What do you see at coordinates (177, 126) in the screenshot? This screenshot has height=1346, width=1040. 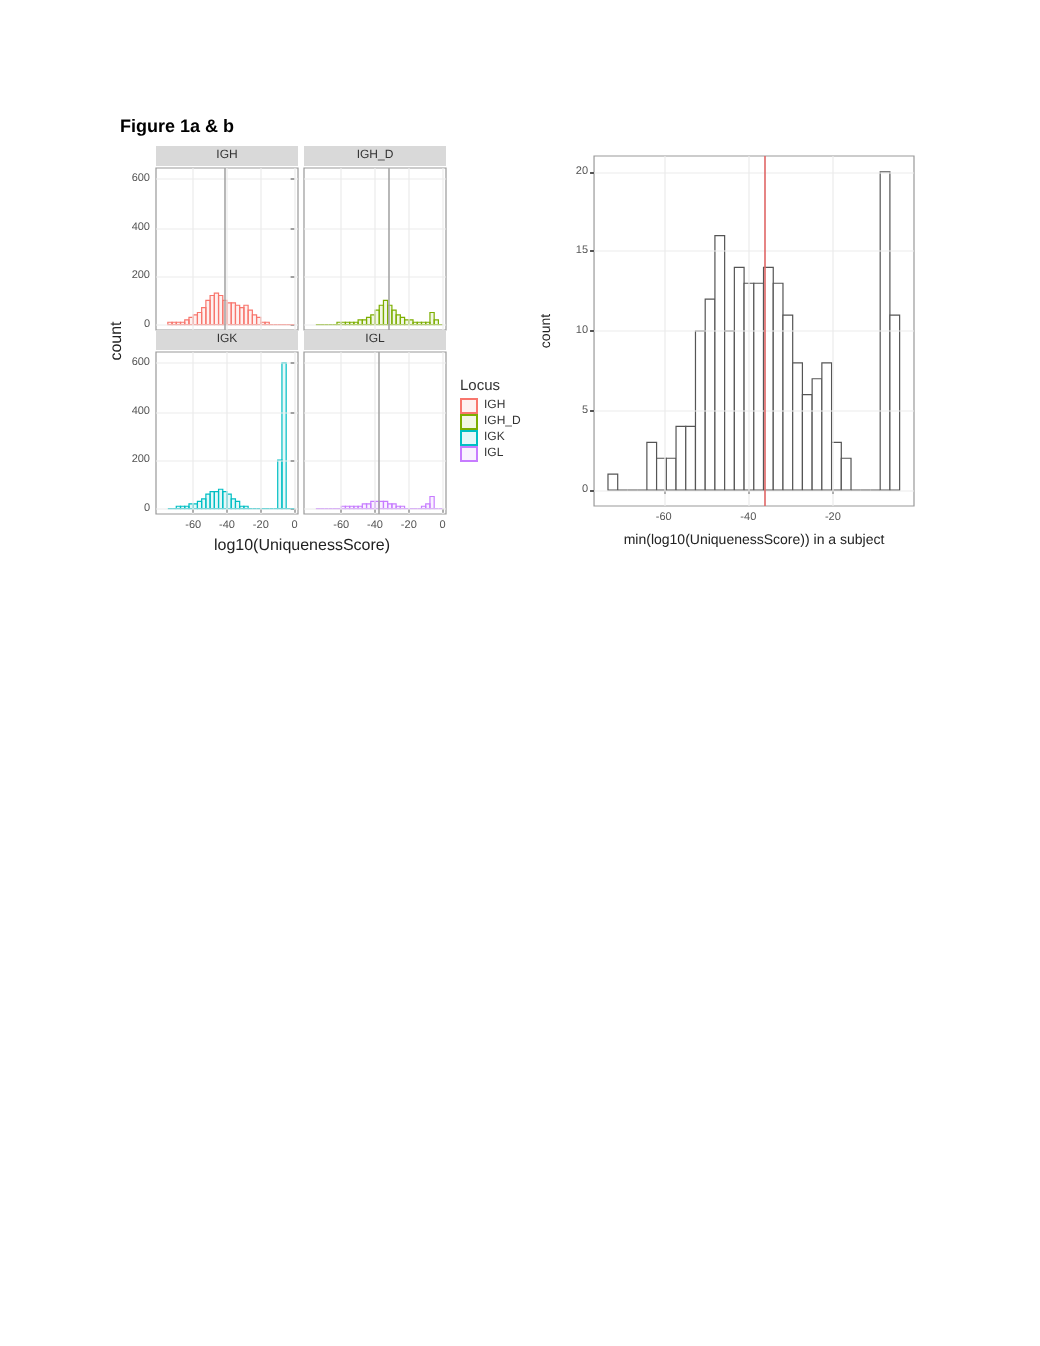 I see `caption: Figure 1a & b` at bounding box center [177, 126].